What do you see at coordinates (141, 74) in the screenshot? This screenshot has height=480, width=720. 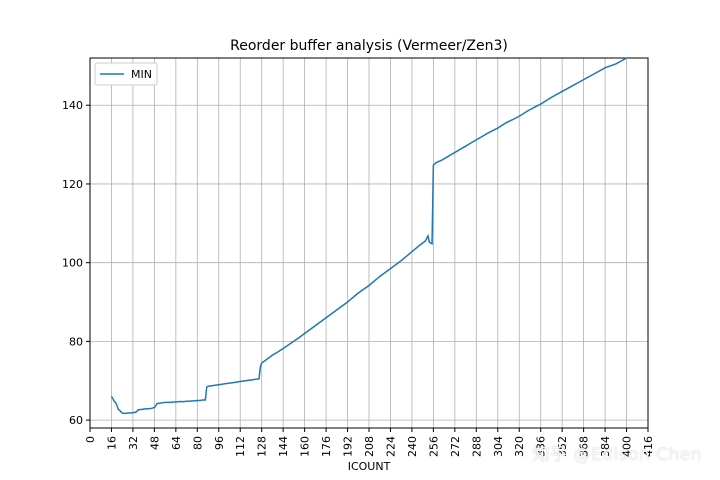 I see `legend-label-min: MIN` at bounding box center [141, 74].